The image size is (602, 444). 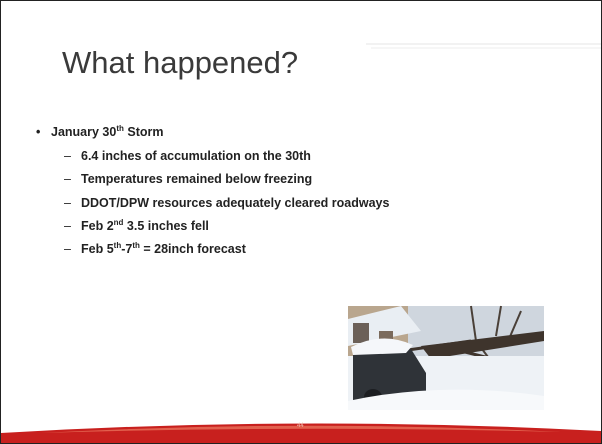 I want to click on bullet-text: January 30th Storm, so click(x=107, y=132).